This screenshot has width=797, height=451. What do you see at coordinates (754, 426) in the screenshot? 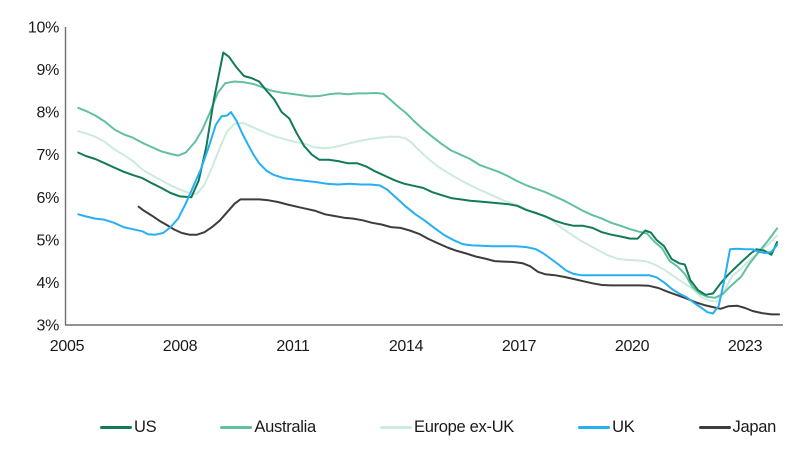
I see `legend-label: Japan` at bounding box center [754, 426].